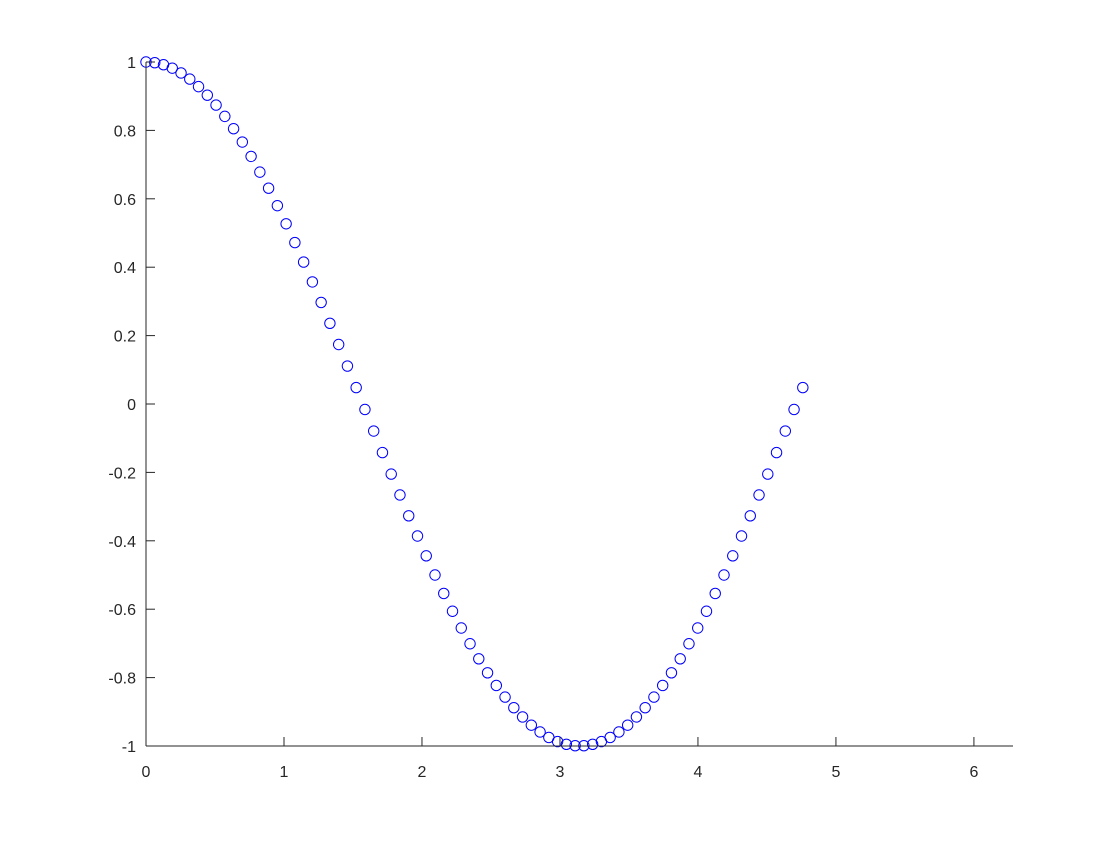 This screenshot has width=1120, height=845. I want to click on y-tick-label: 0.8, so click(125, 131).